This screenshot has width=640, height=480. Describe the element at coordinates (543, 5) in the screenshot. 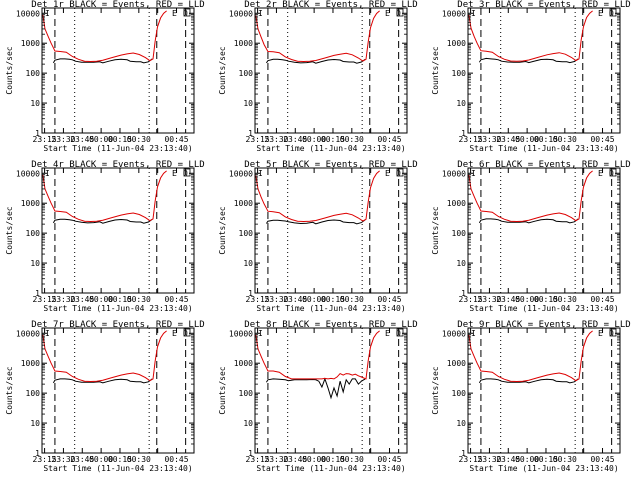

I see `panel-title: Det 3r BLACK = Events, RED = LLD` at that location.